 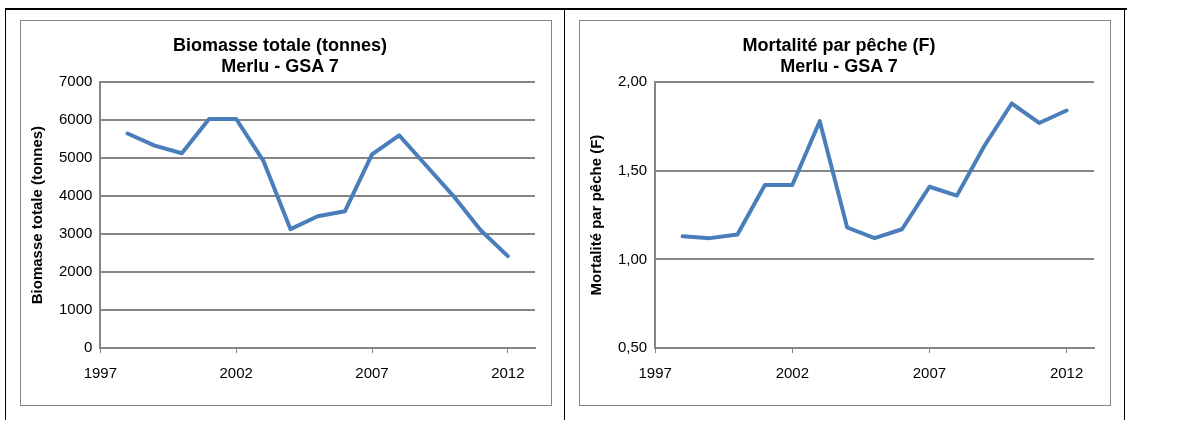 I want to click on chart-title: Biomasse totale (tonnes), so click(x=280, y=44).